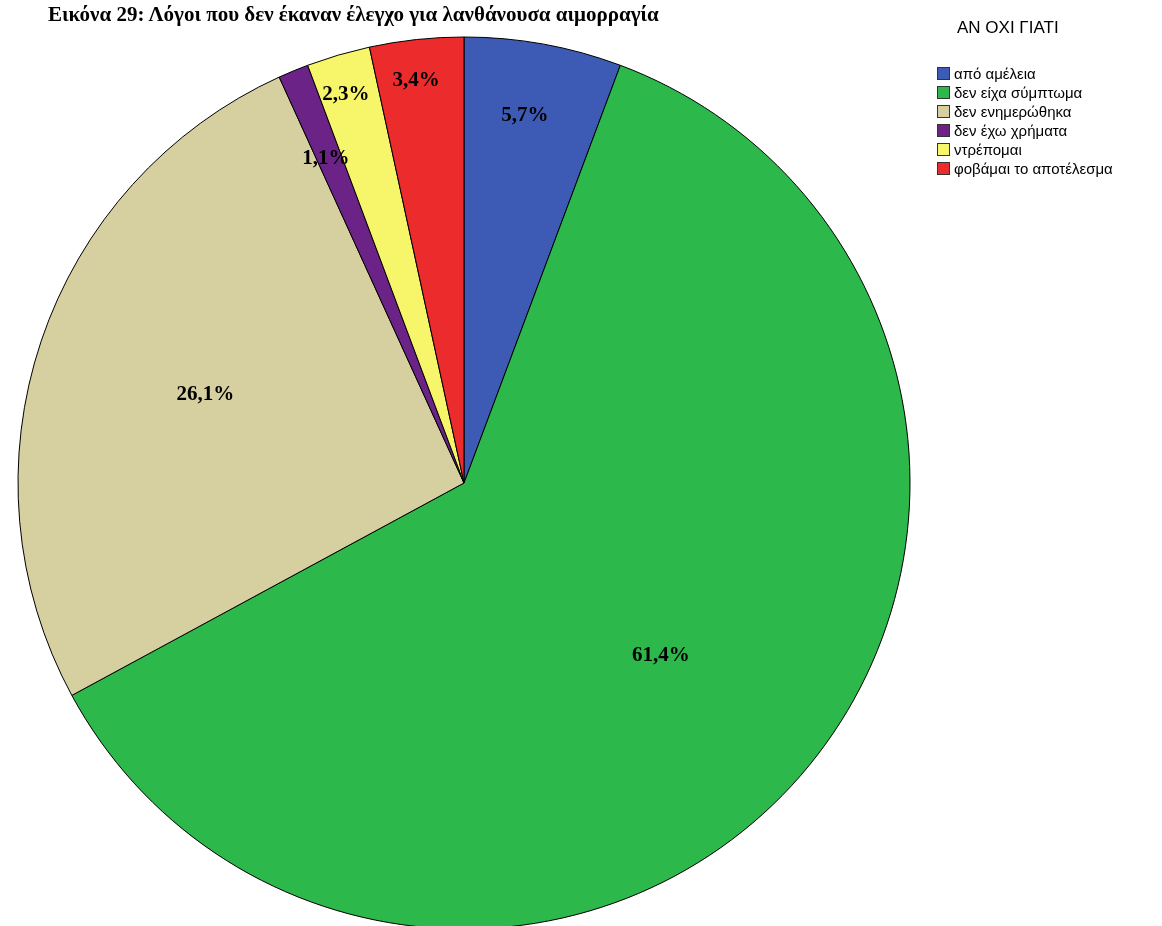 This screenshot has width=1162, height=926. I want to click on legend-title: ΑΝ ΟΧΙ ΓΙΑΤΙ, so click(1008, 28).